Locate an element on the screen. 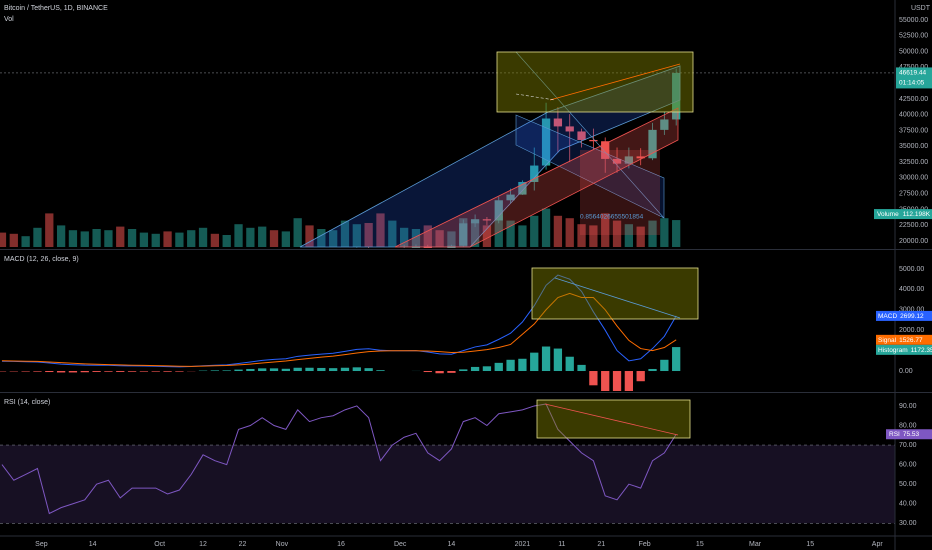  y-tick-label: 60.00 is located at coordinates (908, 464).